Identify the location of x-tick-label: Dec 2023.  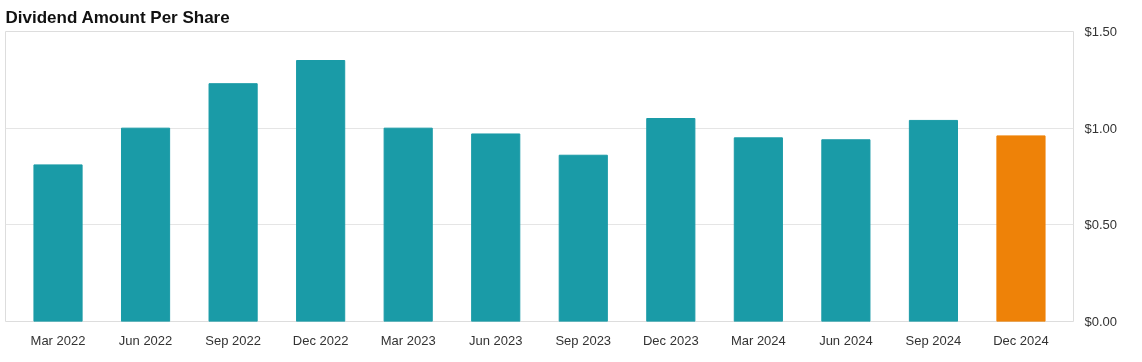
(670, 340).